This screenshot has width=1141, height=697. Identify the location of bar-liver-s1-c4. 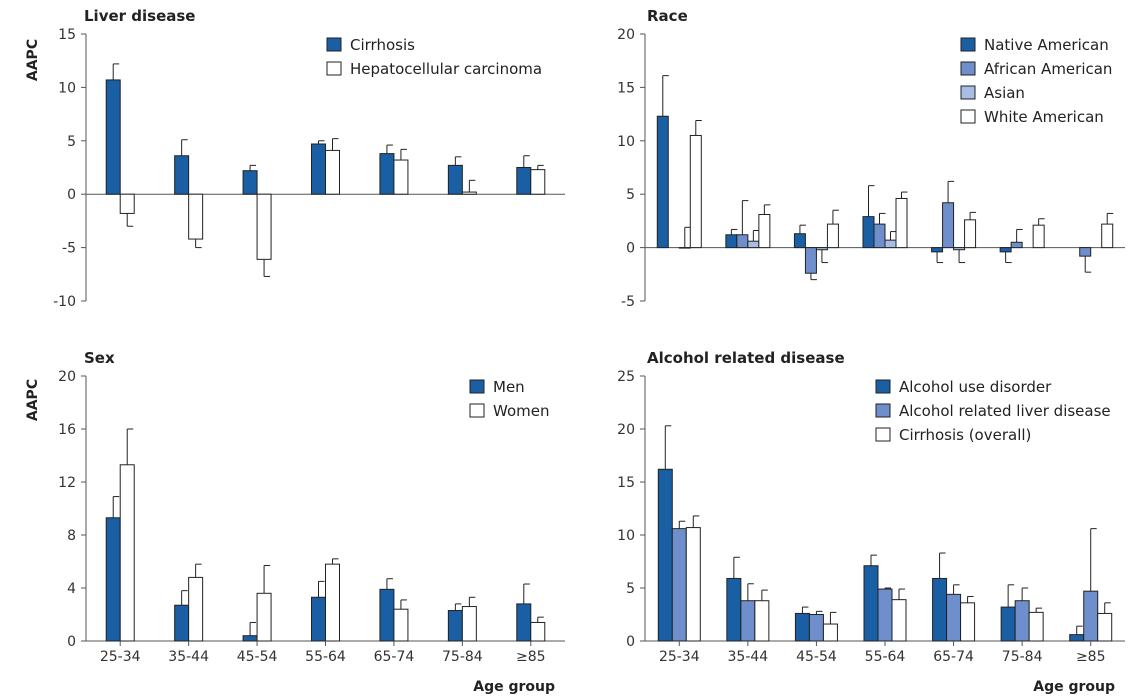
(401, 177).